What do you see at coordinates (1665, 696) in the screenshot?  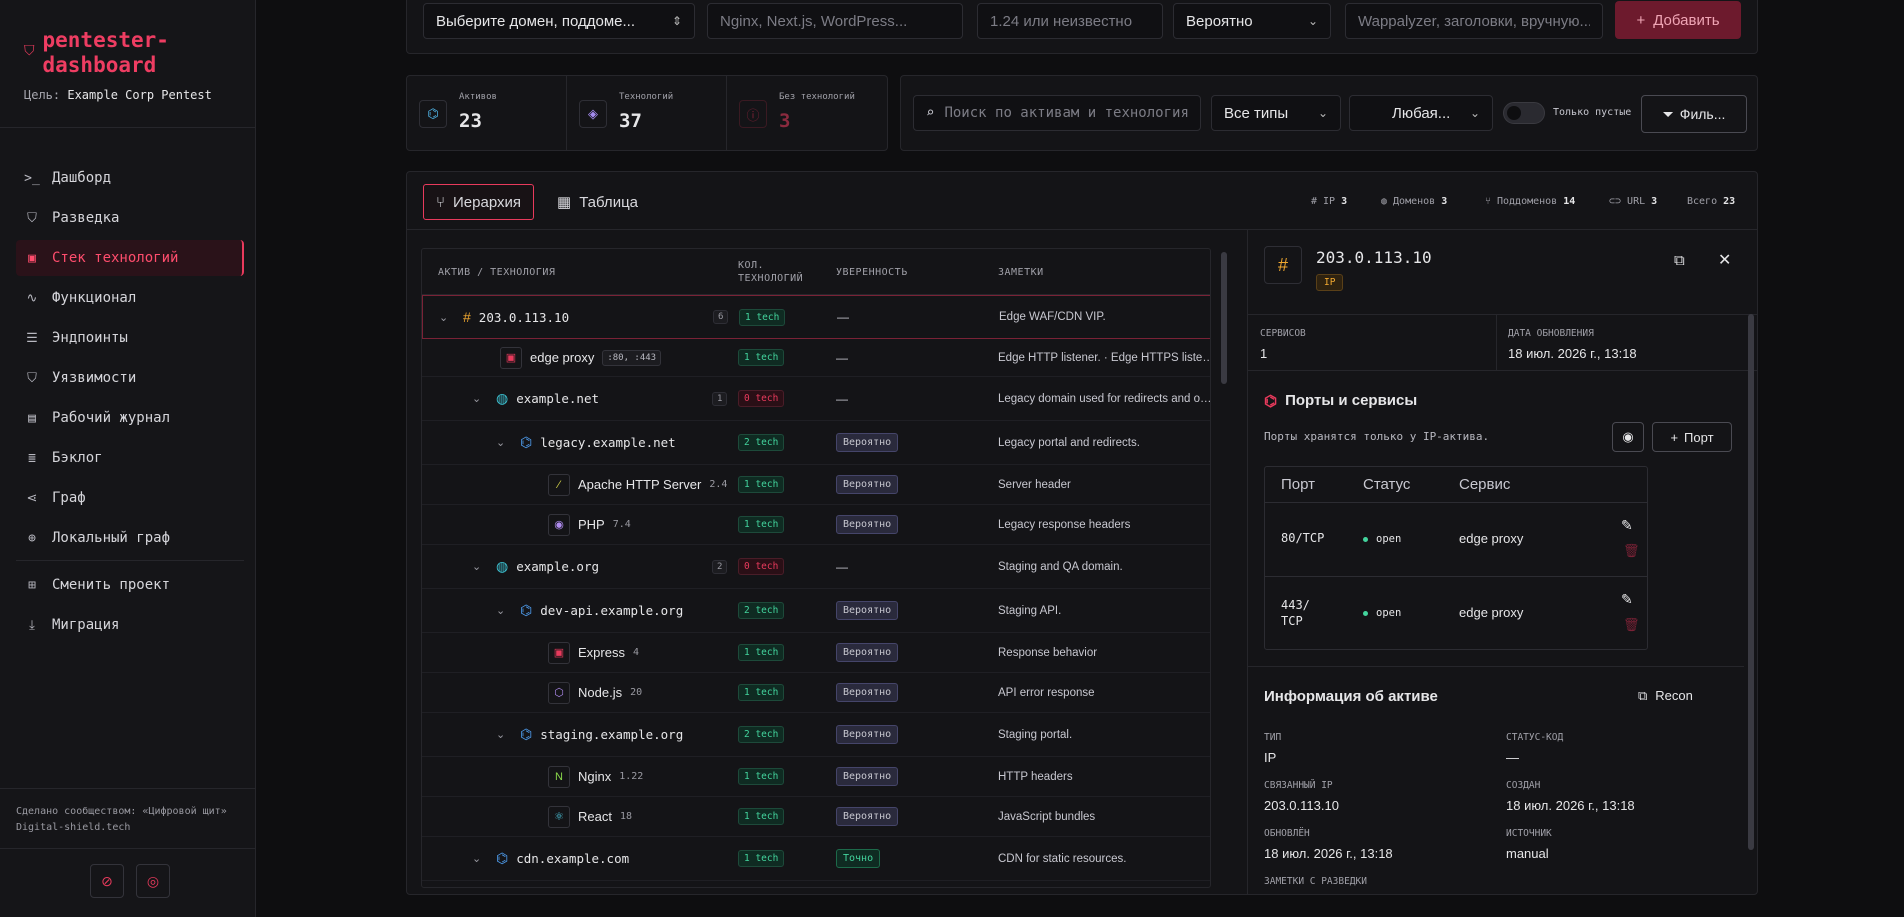 I see `recon-button: ⧉ Recon` at bounding box center [1665, 696].